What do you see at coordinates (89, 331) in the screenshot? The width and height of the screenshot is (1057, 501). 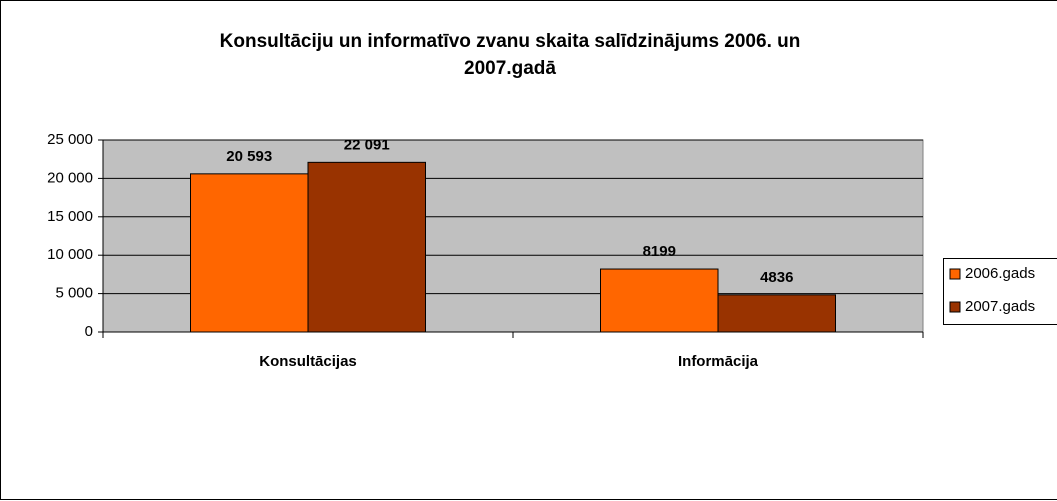 I see `y-tick-label: 0` at bounding box center [89, 331].